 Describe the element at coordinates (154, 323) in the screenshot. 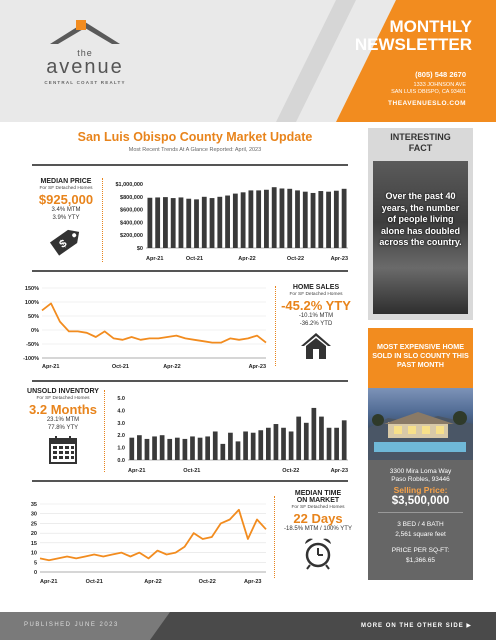

I see `home-sales-line` at that location.